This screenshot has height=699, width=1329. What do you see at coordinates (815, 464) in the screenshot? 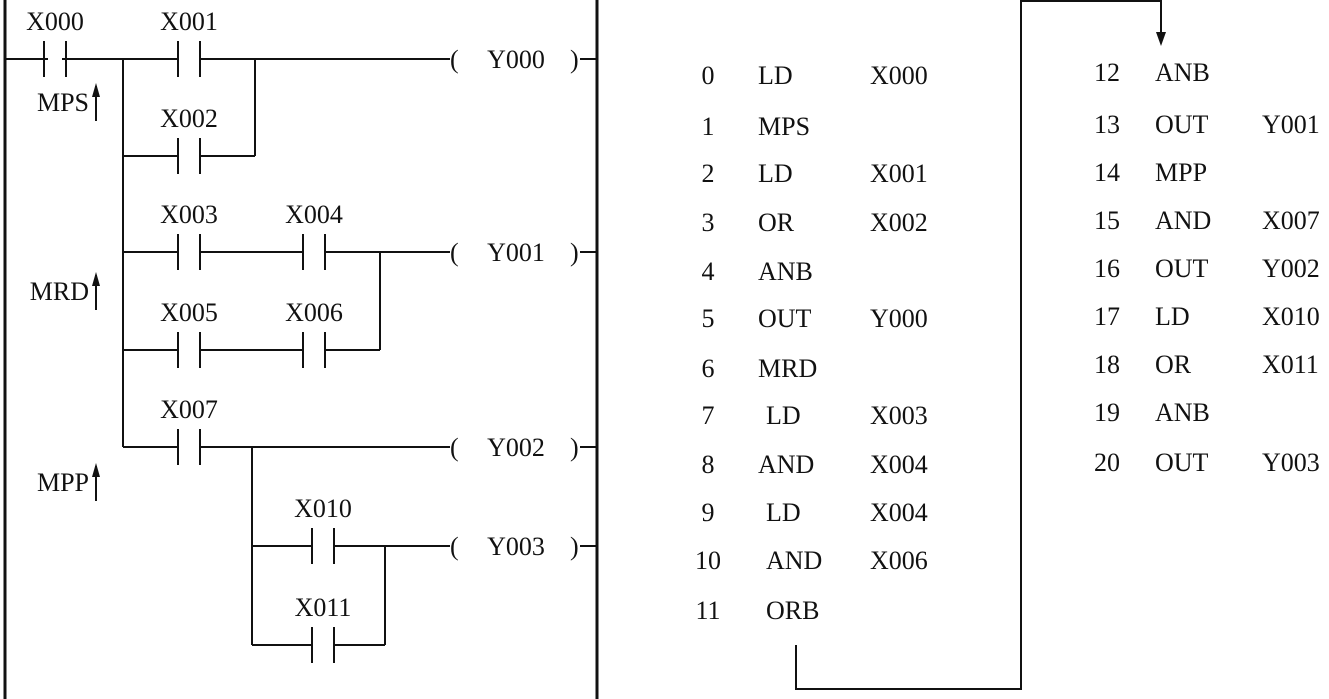
I see `instruction-row: 8 AND X004` at bounding box center [815, 464].